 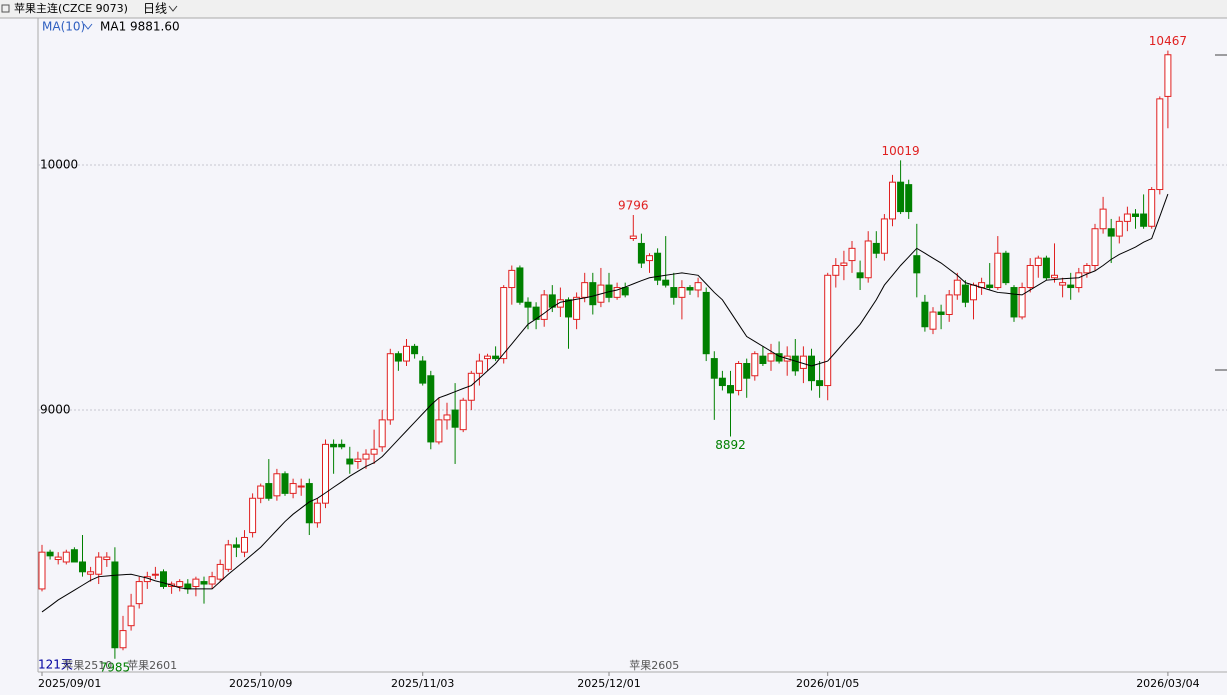 What do you see at coordinates (827, 683) in the screenshot?
I see `x-tick-label: 2026/01/05` at bounding box center [827, 683].